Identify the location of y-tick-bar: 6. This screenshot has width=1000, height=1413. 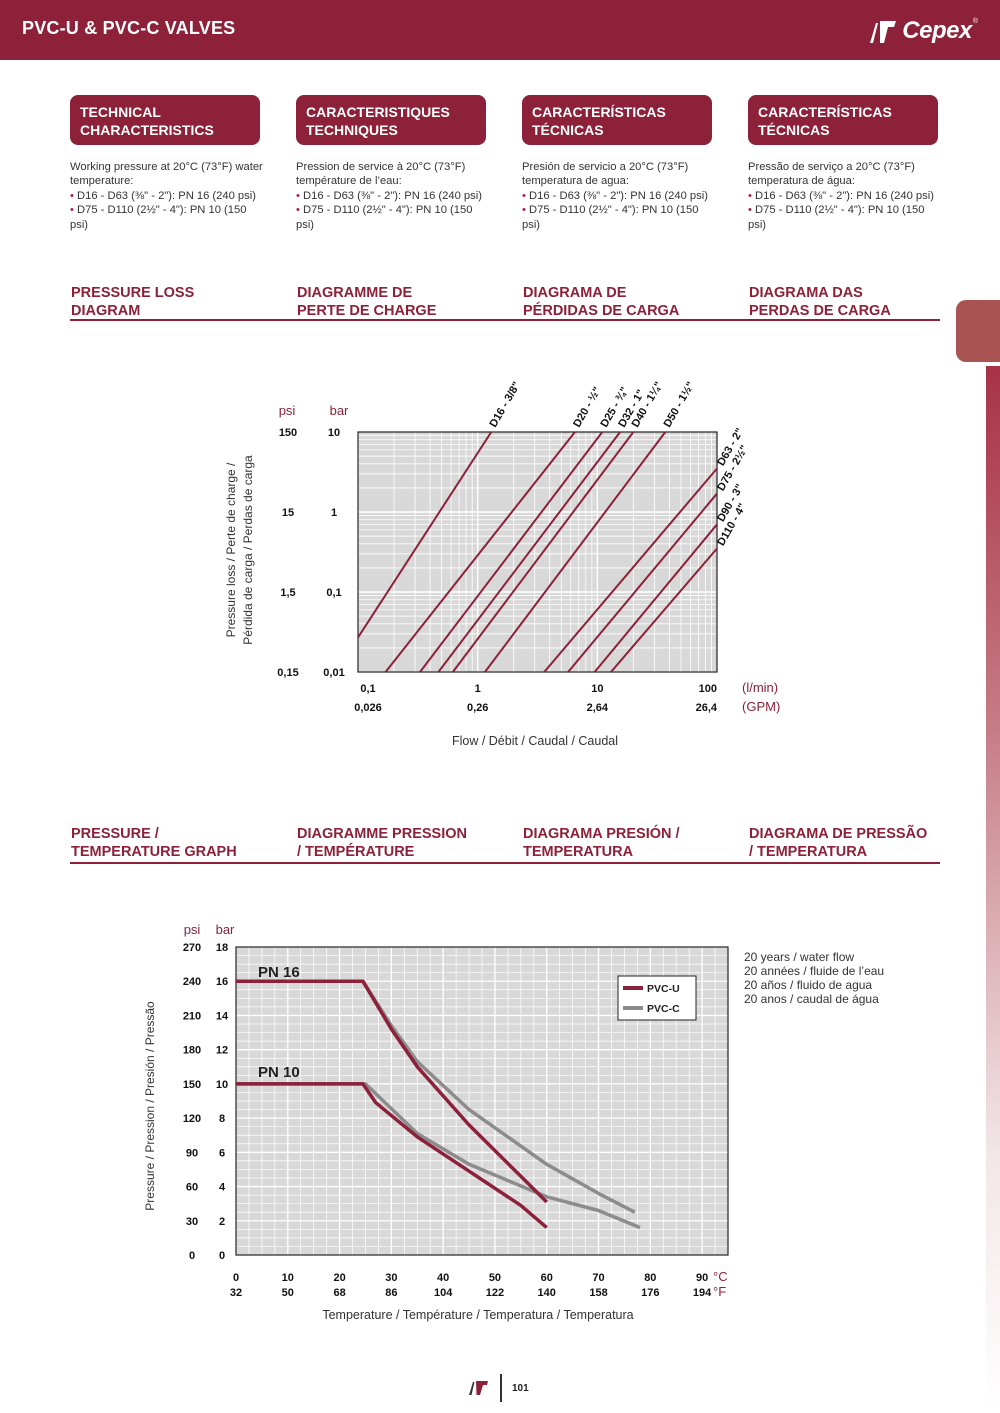
(222, 1153).